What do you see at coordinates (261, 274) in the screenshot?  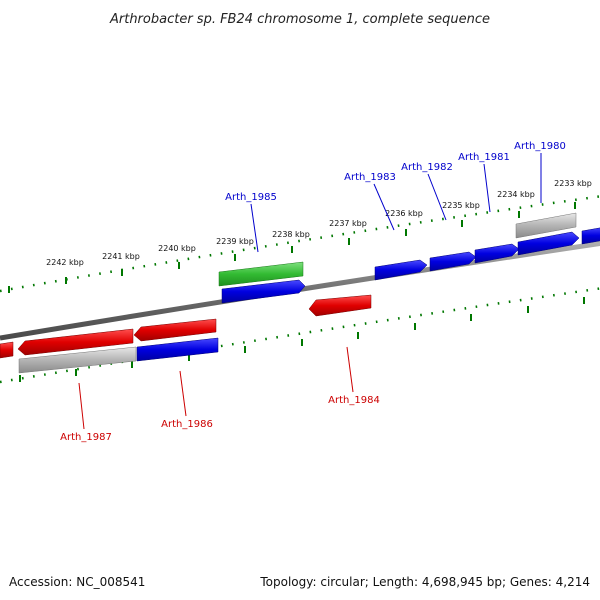 I see `gene-arrow-arth-1985-rna` at bounding box center [261, 274].